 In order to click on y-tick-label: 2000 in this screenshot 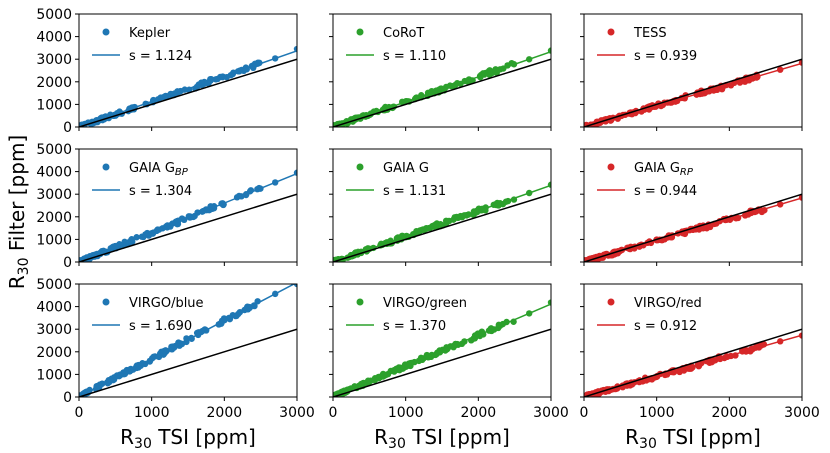, I will do `click(54, 353)`.